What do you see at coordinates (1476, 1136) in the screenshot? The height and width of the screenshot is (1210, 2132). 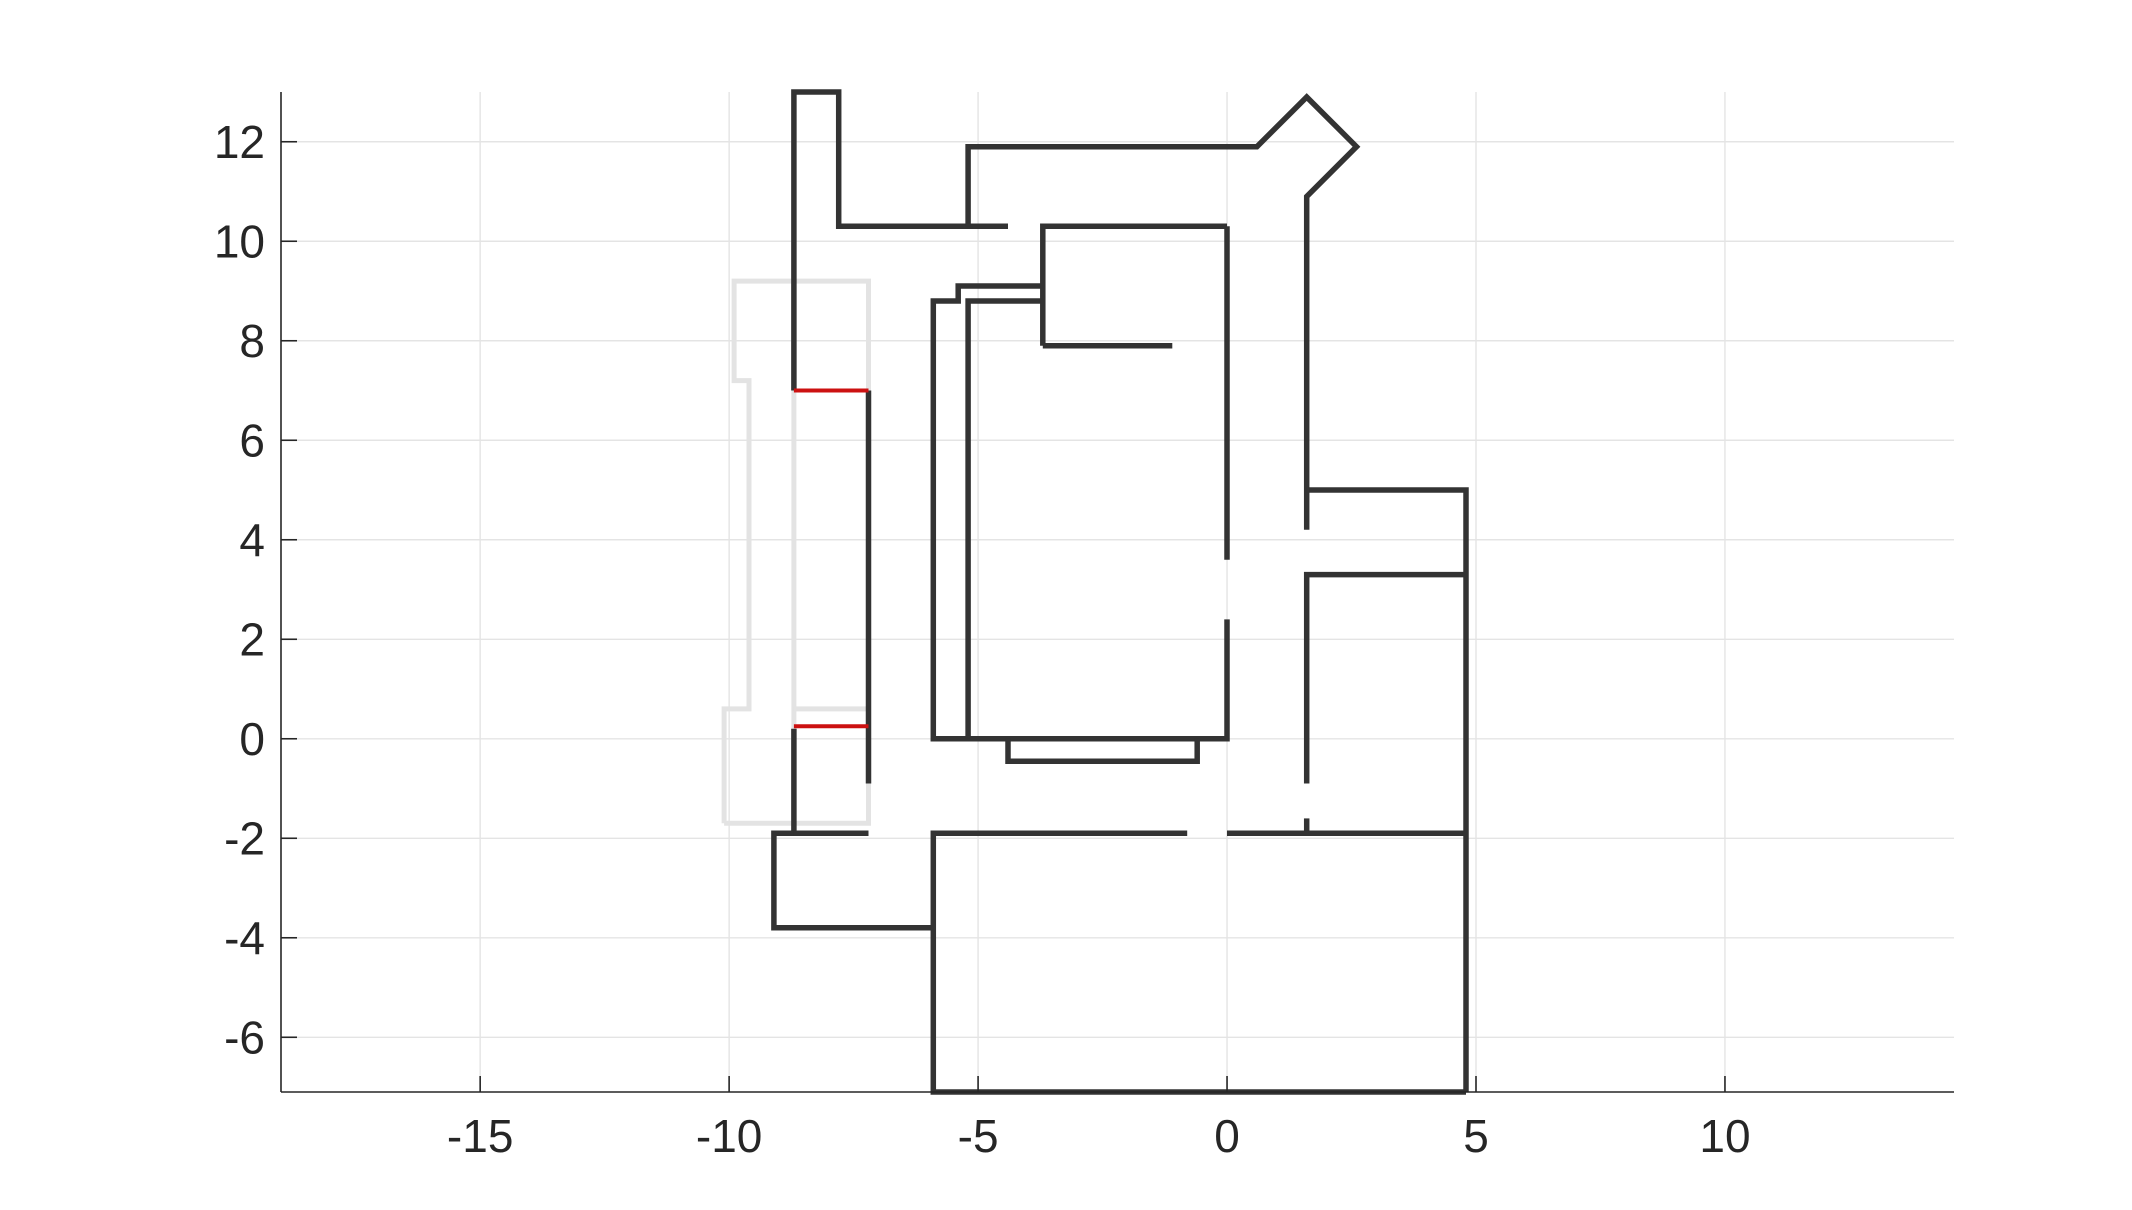 I see `x-tick-label: 5` at bounding box center [1476, 1136].